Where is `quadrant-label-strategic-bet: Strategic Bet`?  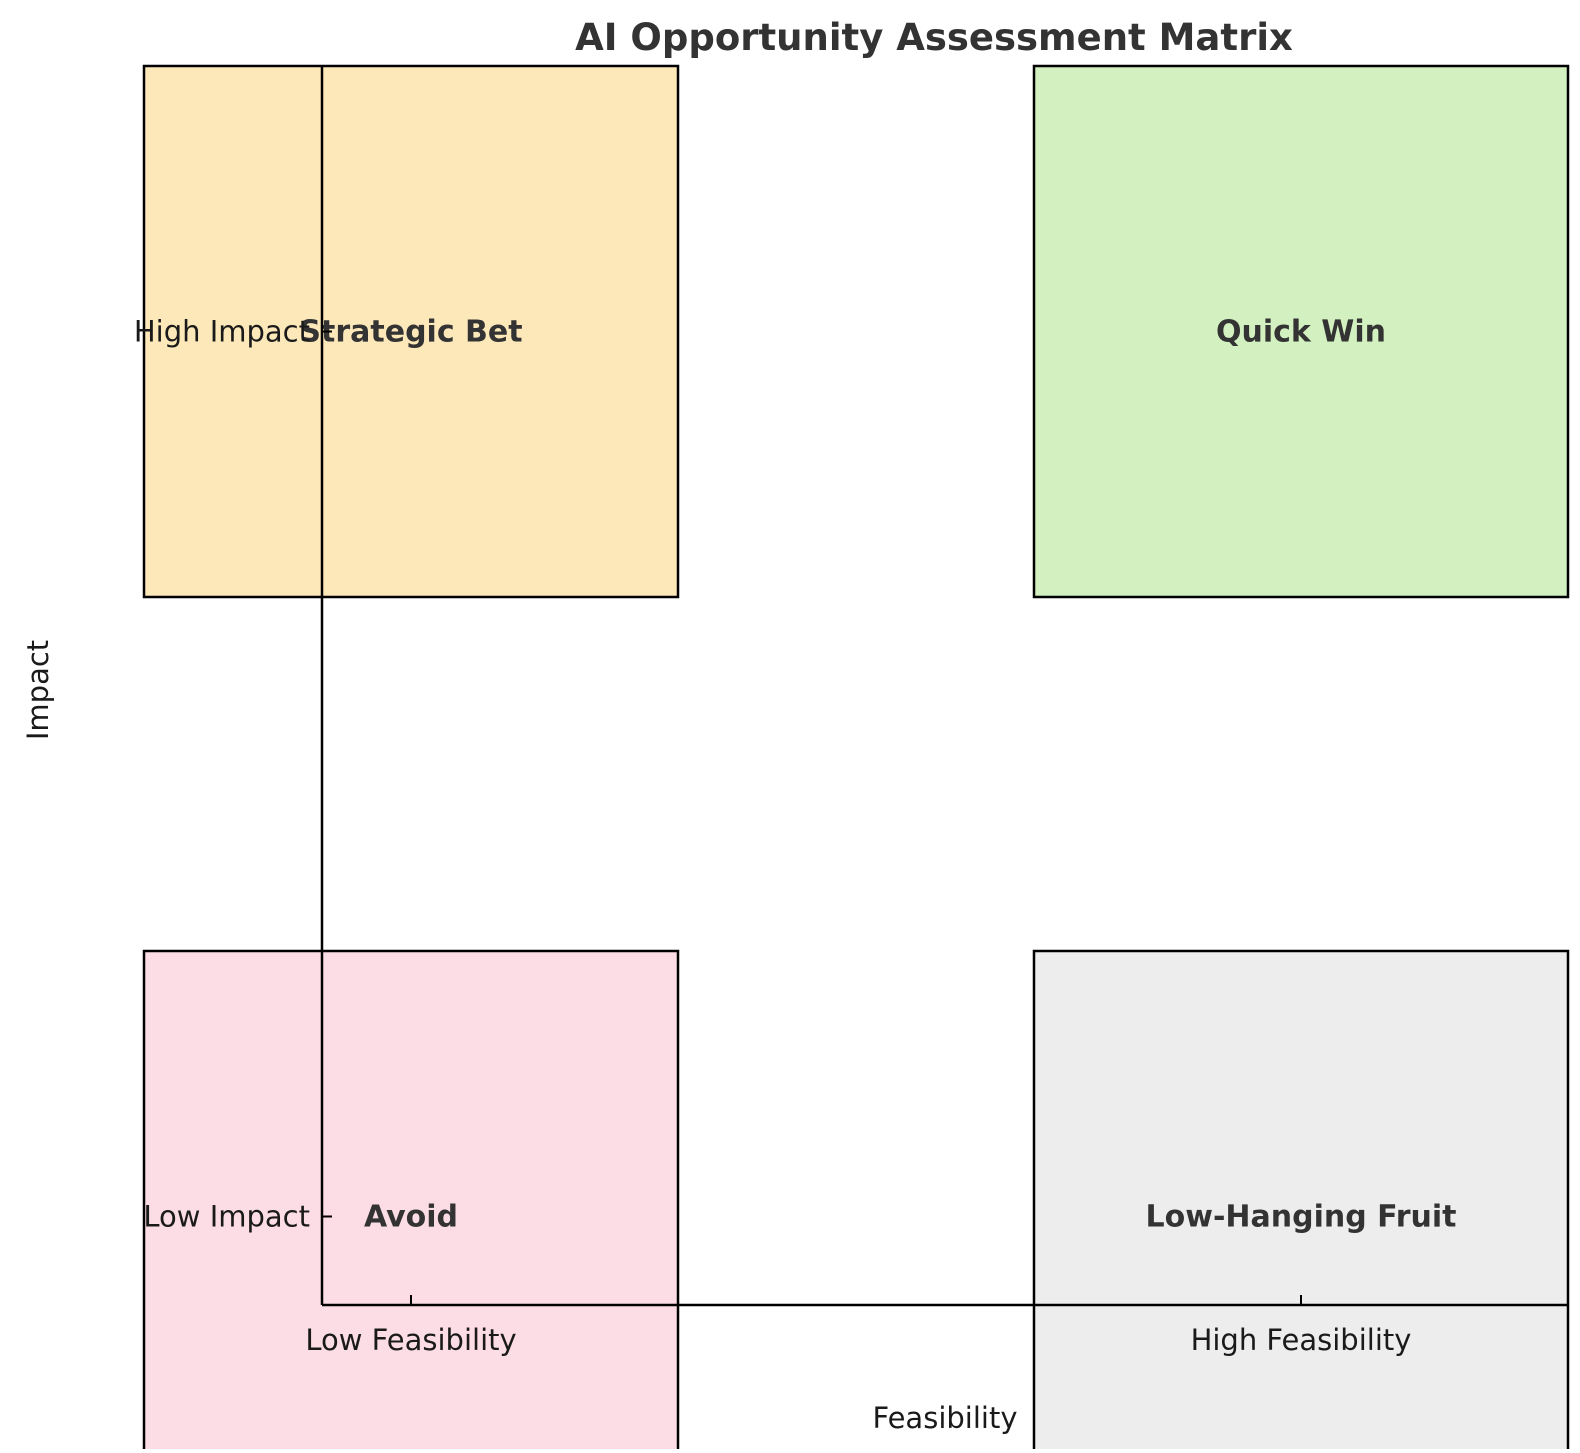 quadrant-label-strategic-bet: Strategic Bet is located at coordinates (410, 332).